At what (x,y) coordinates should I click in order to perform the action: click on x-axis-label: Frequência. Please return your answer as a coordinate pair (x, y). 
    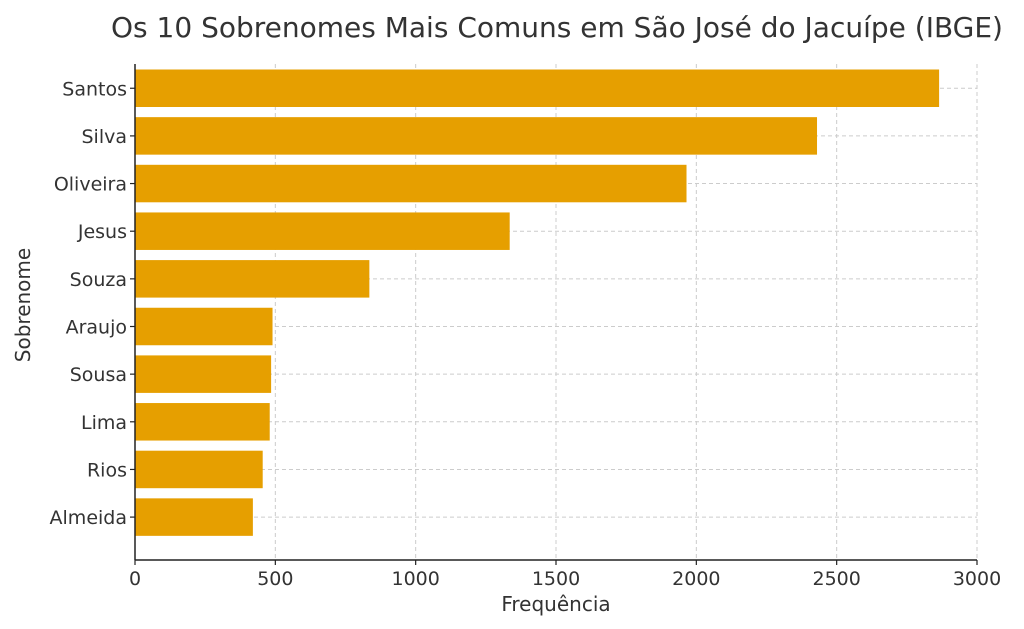
    Looking at the image, I should click on (555, 604).